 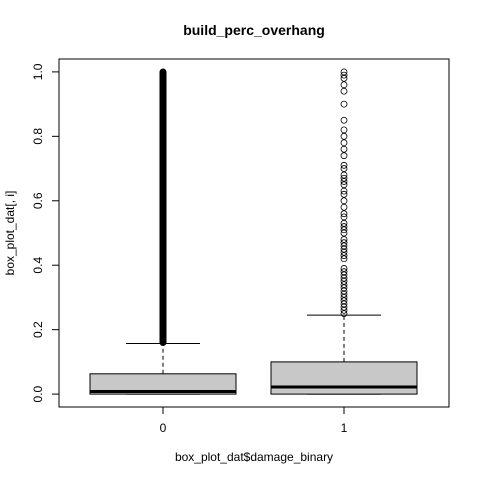 I want to click on x-tick-label: 1, so click(x=344, y=428).